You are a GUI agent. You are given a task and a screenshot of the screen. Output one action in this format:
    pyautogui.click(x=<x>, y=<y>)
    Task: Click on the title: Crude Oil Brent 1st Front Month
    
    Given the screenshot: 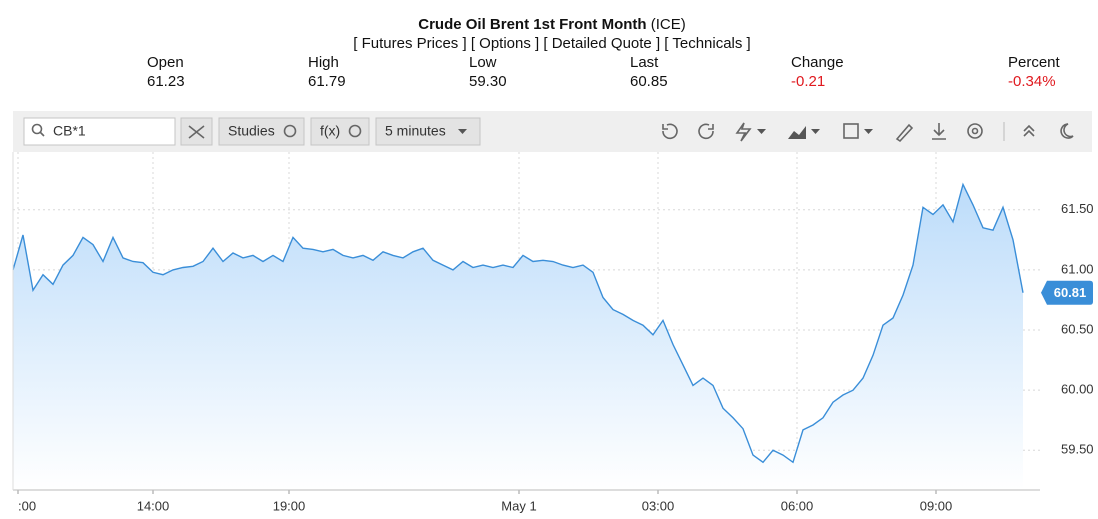 What is the action you would take?
    pyautogui.click(x=532, y=24)
    